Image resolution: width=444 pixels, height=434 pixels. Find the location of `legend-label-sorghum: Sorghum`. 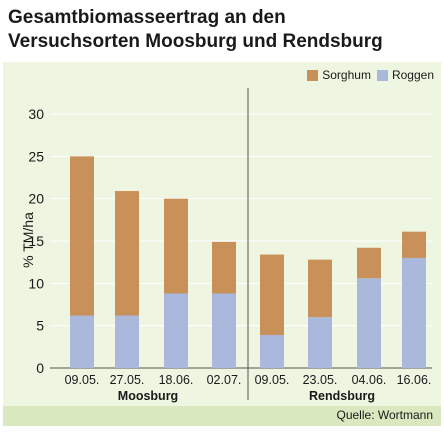

legend-label-sorghum: Sorghum is located at coordinates (346, 75).